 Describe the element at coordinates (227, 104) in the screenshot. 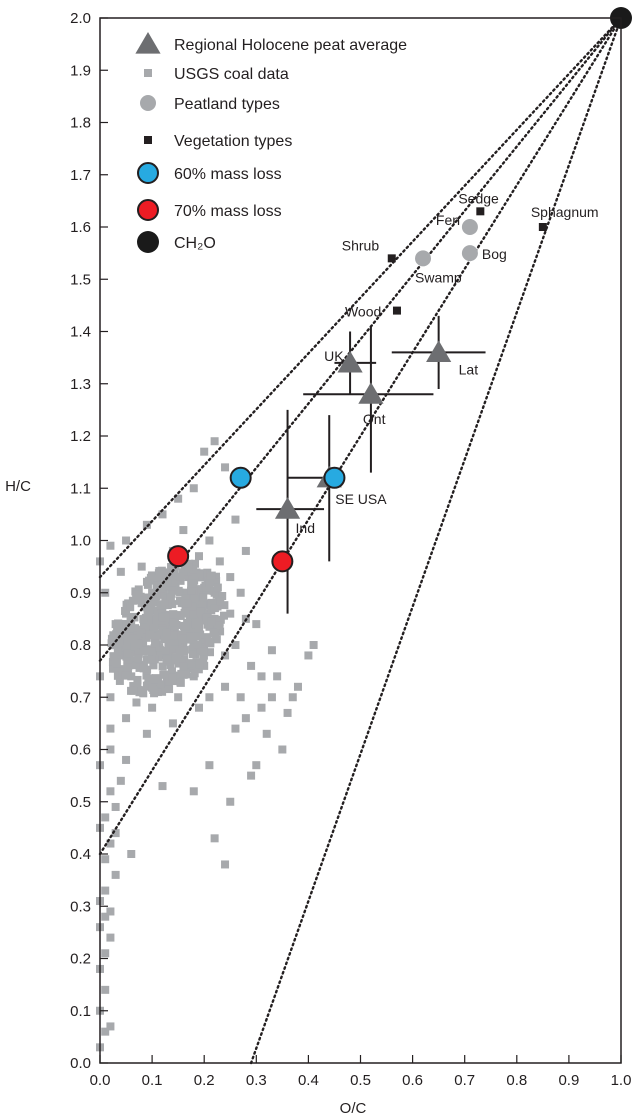

I see `legend-label: Peatland types` at that location.